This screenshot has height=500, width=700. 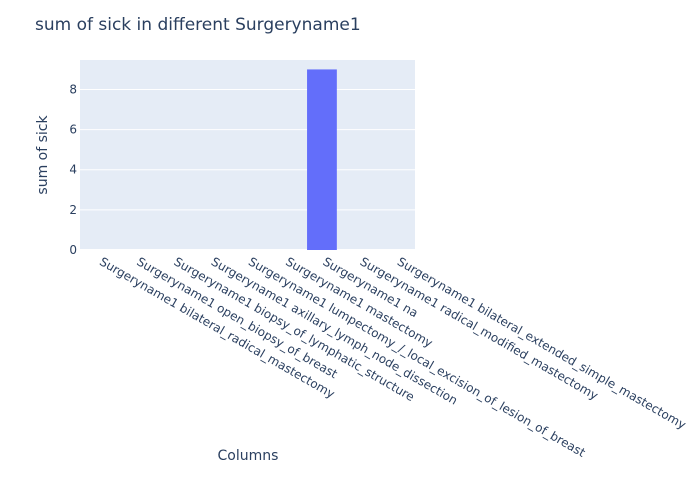 I want to click on chart-title: sum of sick in different Surgeryname1, so click(x=198, y=25).